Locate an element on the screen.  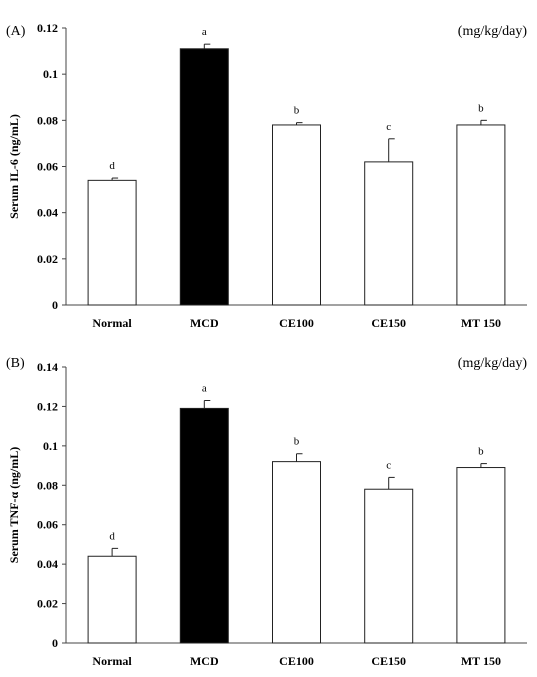
y-axis-label: Serum IL-6 (ng/mL) is located at coordinates (14, 166).